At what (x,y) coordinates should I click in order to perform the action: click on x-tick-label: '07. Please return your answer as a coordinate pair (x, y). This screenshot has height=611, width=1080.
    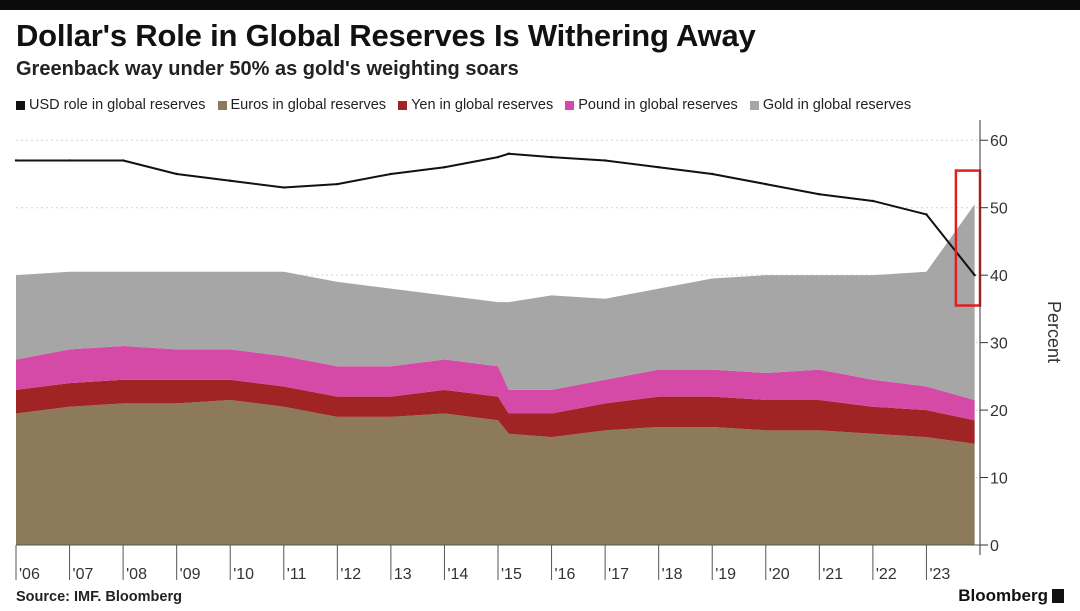
    Looking at the image, I should click on (83, 574).